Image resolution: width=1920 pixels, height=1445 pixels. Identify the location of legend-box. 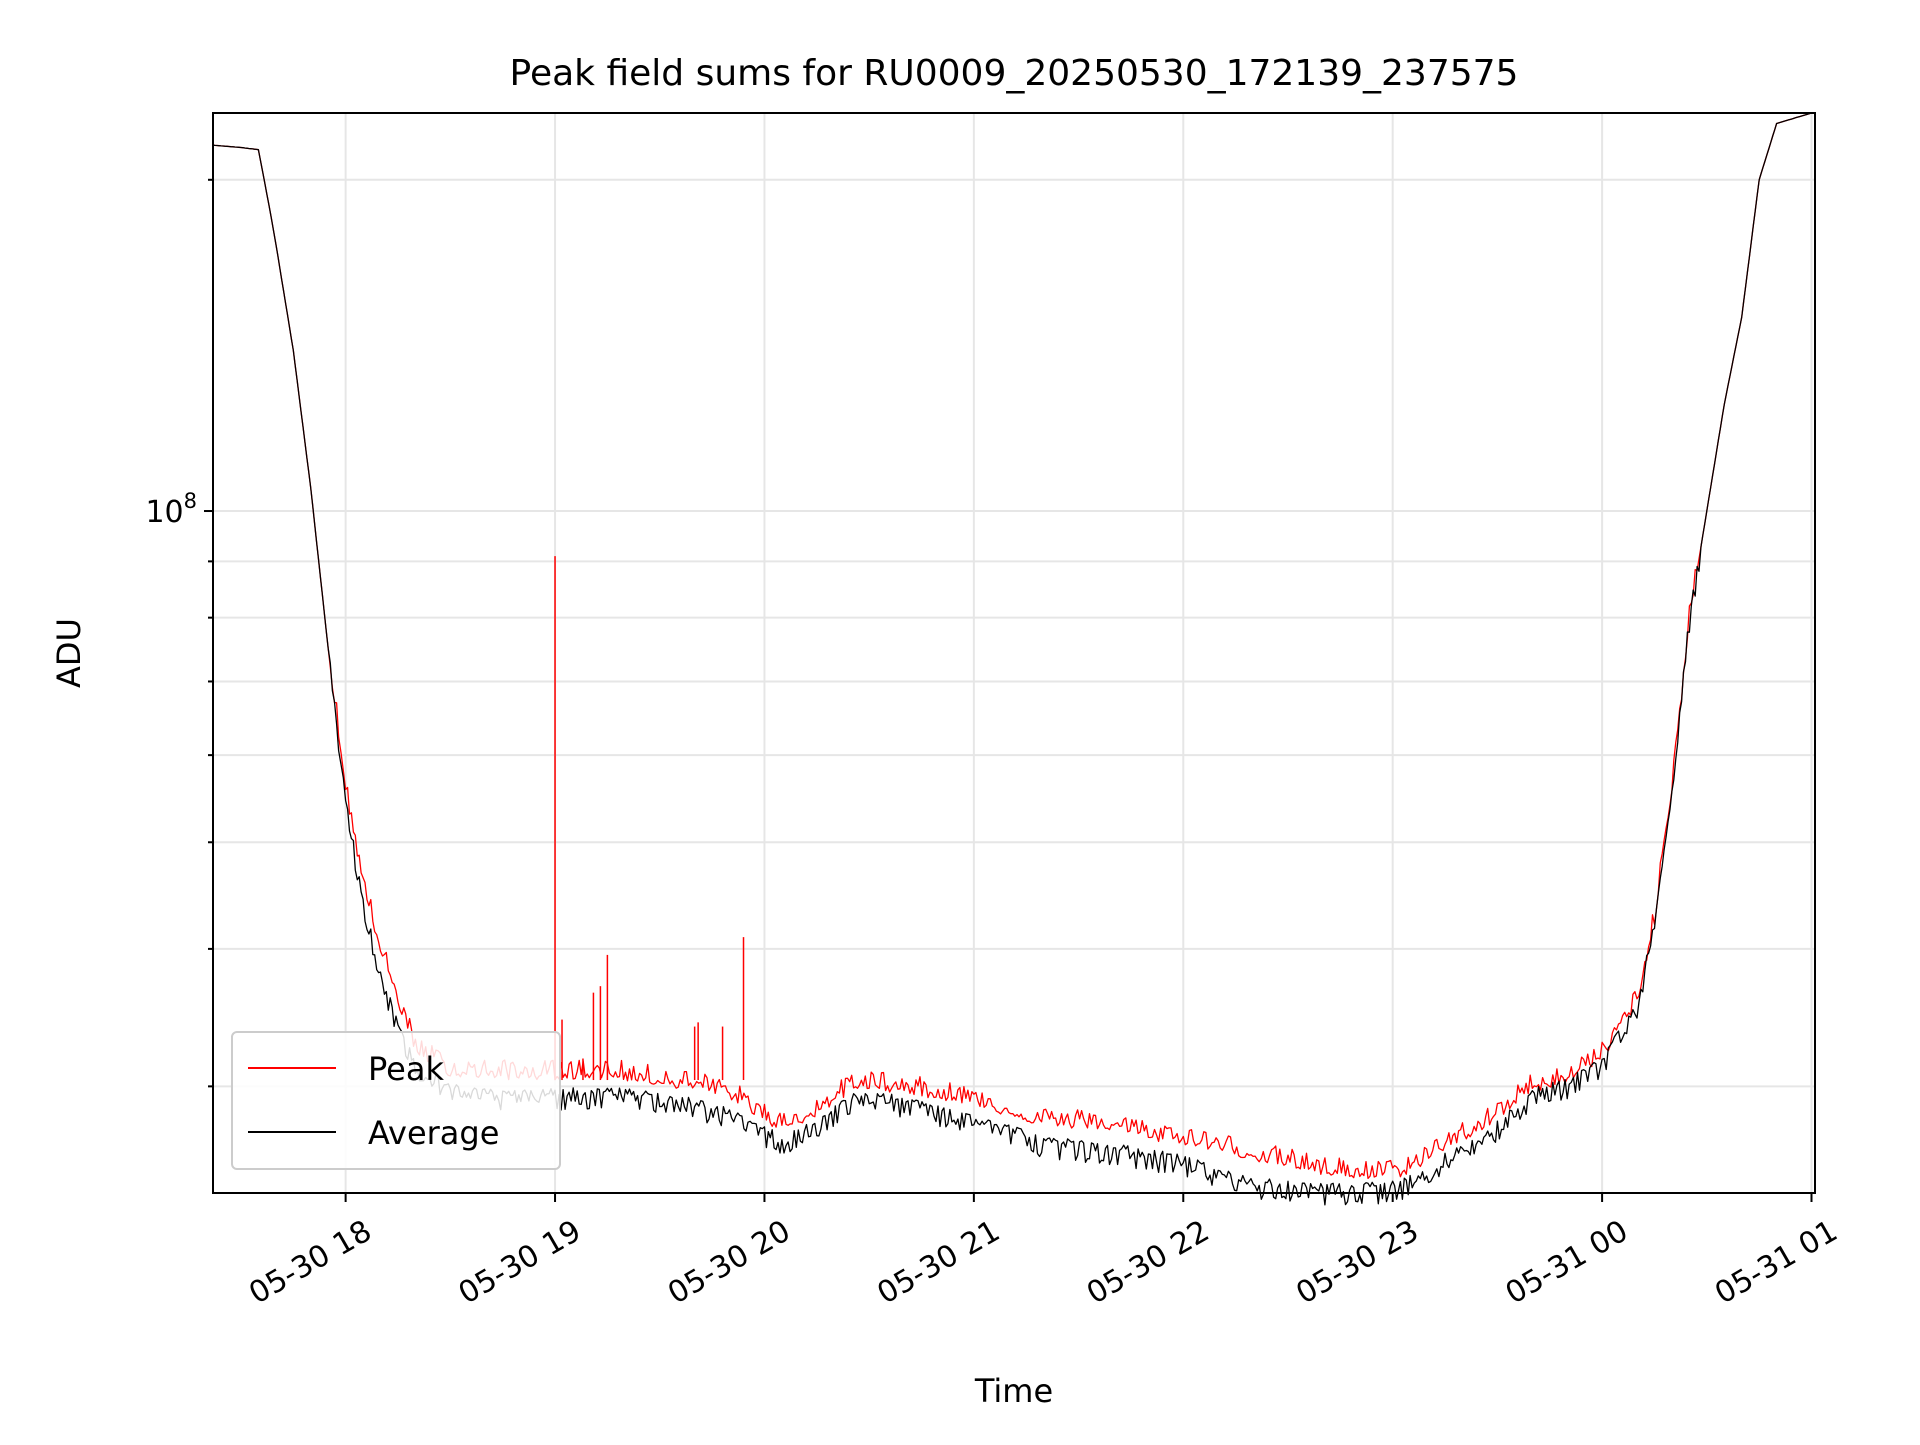
(396, 1100).